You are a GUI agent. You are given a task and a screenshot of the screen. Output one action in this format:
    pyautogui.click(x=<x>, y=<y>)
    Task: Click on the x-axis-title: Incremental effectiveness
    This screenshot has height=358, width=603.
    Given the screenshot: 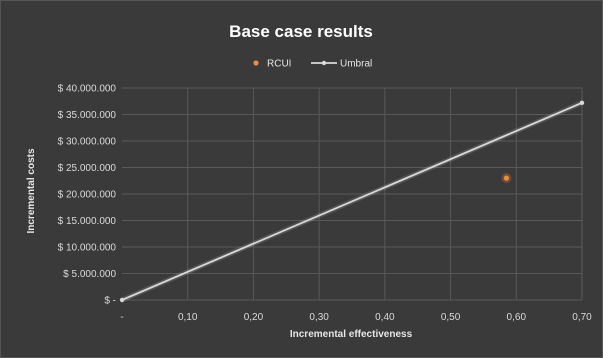 What is the action you would take?
    pyautogui.click(x=351, y=334)
    